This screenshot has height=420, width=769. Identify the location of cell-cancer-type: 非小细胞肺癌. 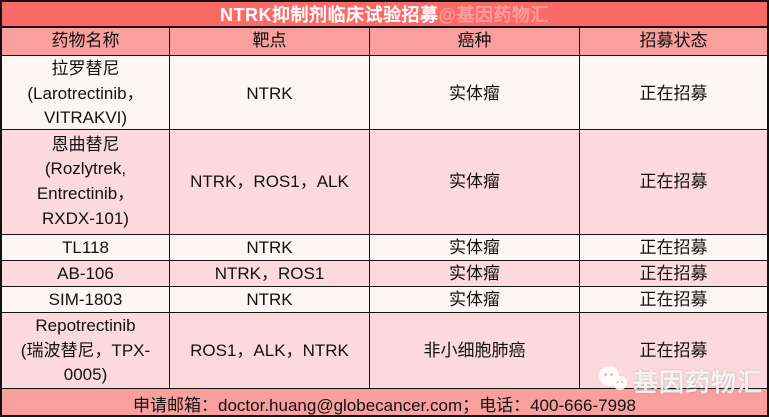
(475, 351).